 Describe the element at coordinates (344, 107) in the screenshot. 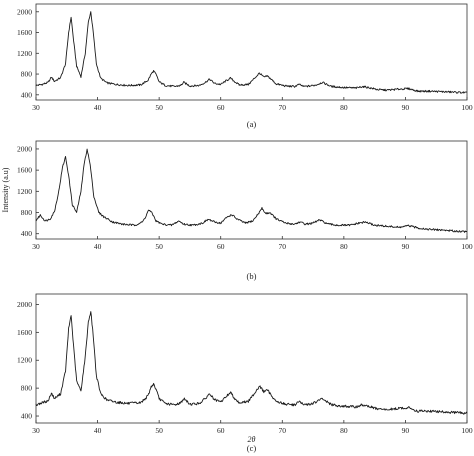

I see `x-tick-label: 80` at that location.